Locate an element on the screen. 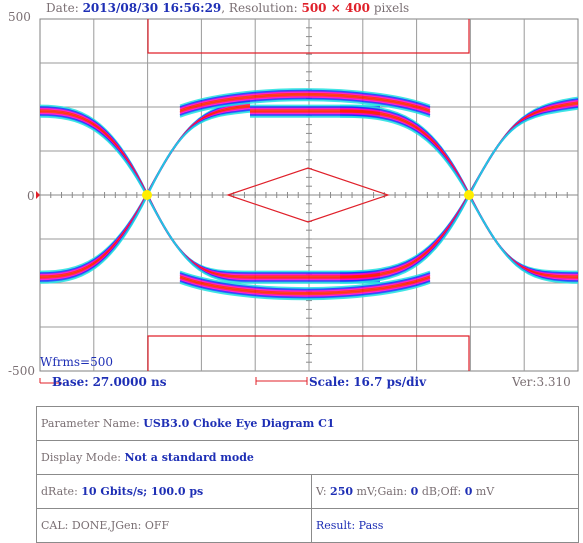  gain-value: 0 is located at coordinates (414, 491).